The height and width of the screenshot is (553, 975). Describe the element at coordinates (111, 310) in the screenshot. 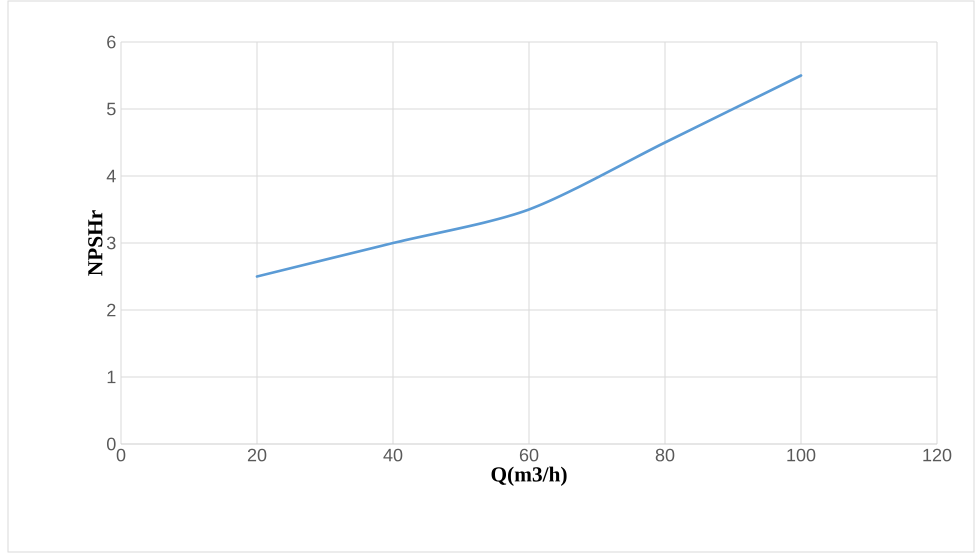

I see `y-tick-label: 2` at that location.